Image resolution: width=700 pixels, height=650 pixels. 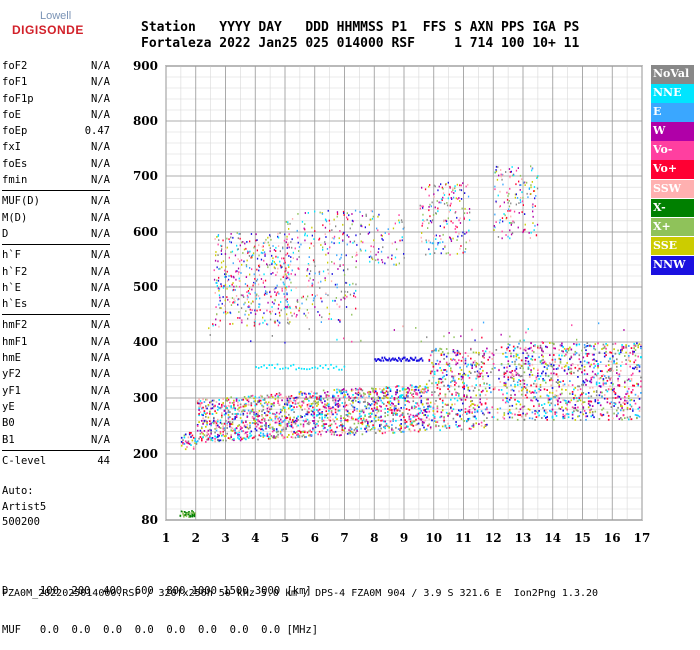 I want to click on x-tick-label: 4, so click(x=255, y=538).